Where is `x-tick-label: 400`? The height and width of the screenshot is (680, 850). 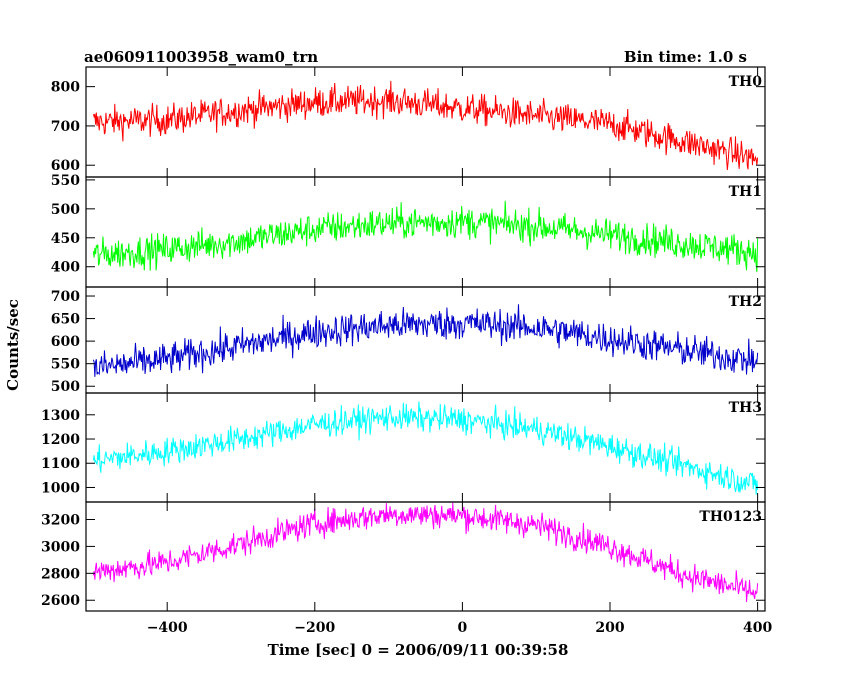
x-tick-label: 400 is located at coordinates (757, 628).